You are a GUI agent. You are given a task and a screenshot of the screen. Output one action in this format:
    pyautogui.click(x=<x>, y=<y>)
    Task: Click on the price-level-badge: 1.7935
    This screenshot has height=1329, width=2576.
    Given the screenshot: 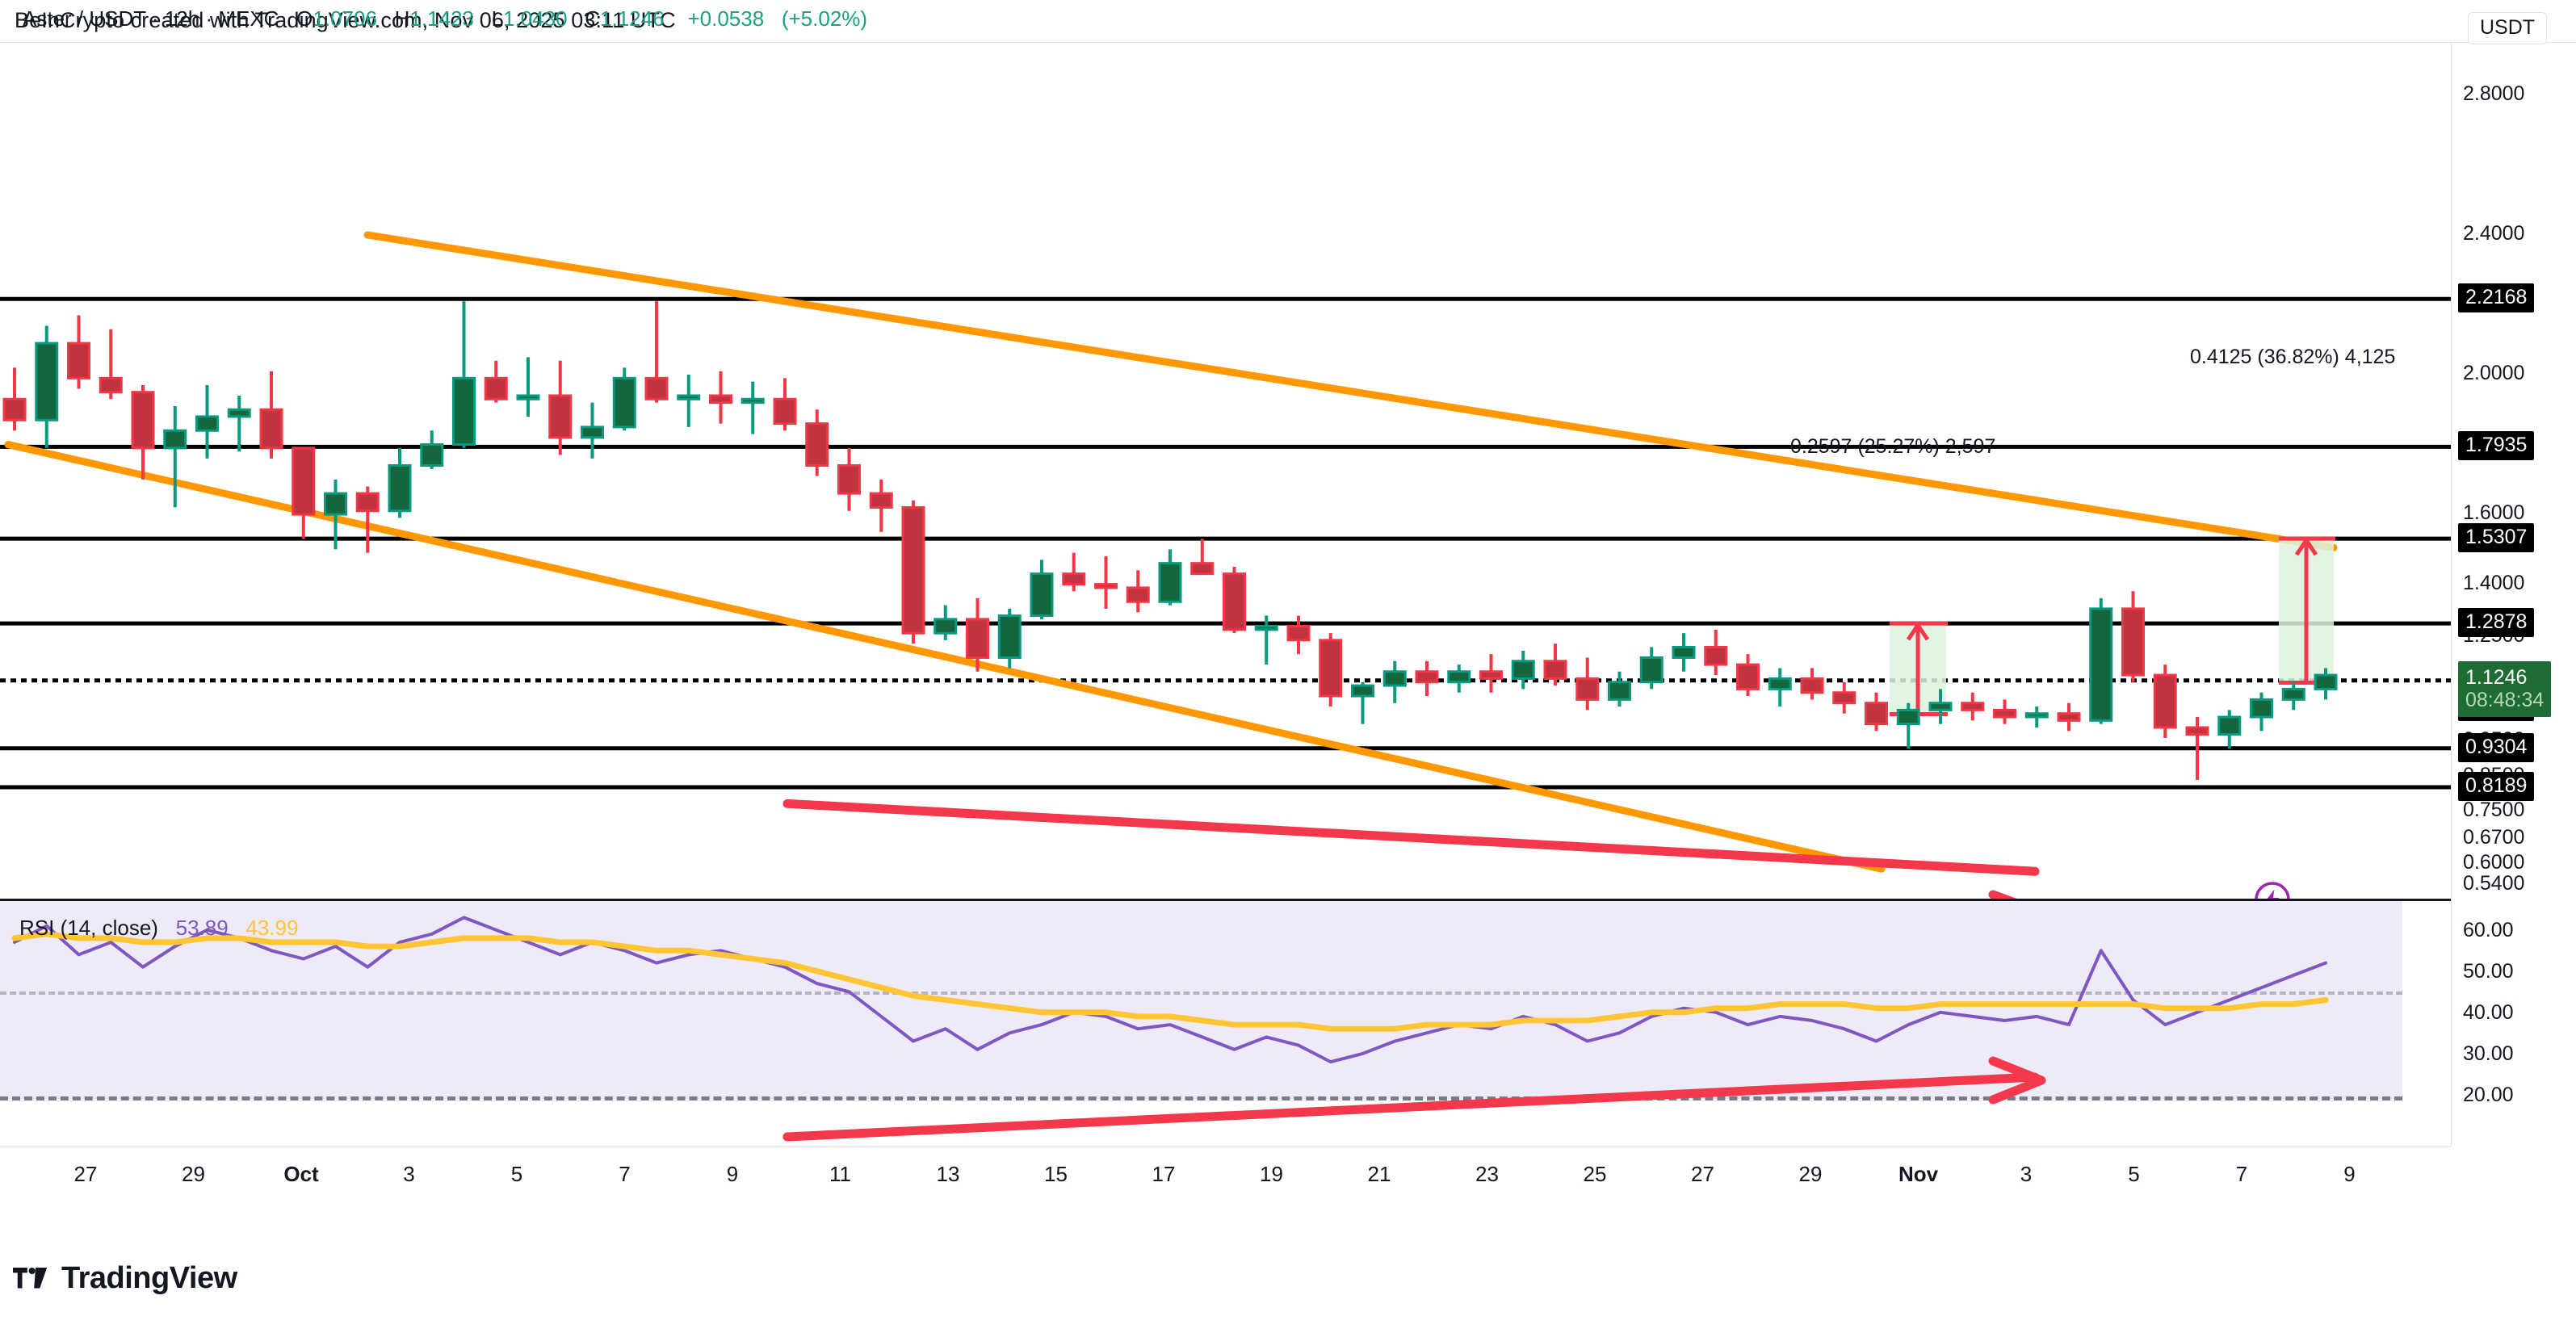 What is the action you would take?
    pyautogui.click(x=2496, y=446)
    